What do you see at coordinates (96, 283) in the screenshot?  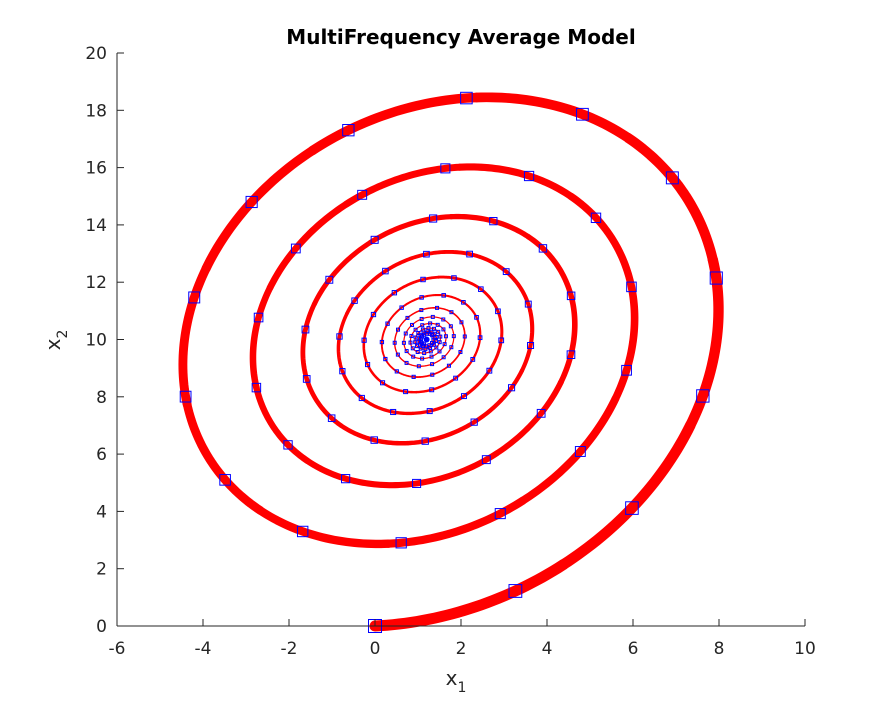 I see `y-tick-label: 12` at bounding box center [96, 283].